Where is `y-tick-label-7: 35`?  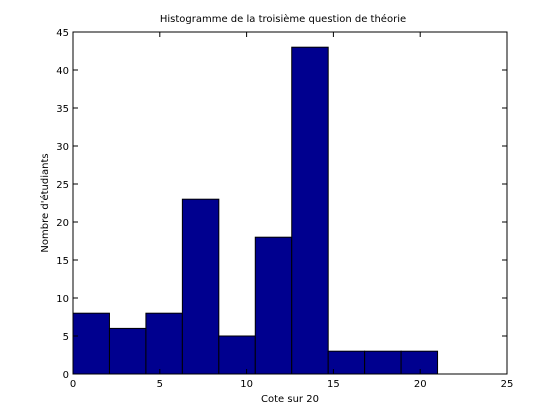 y-tick-label-7: 35 is located at coordinates (62, 109).